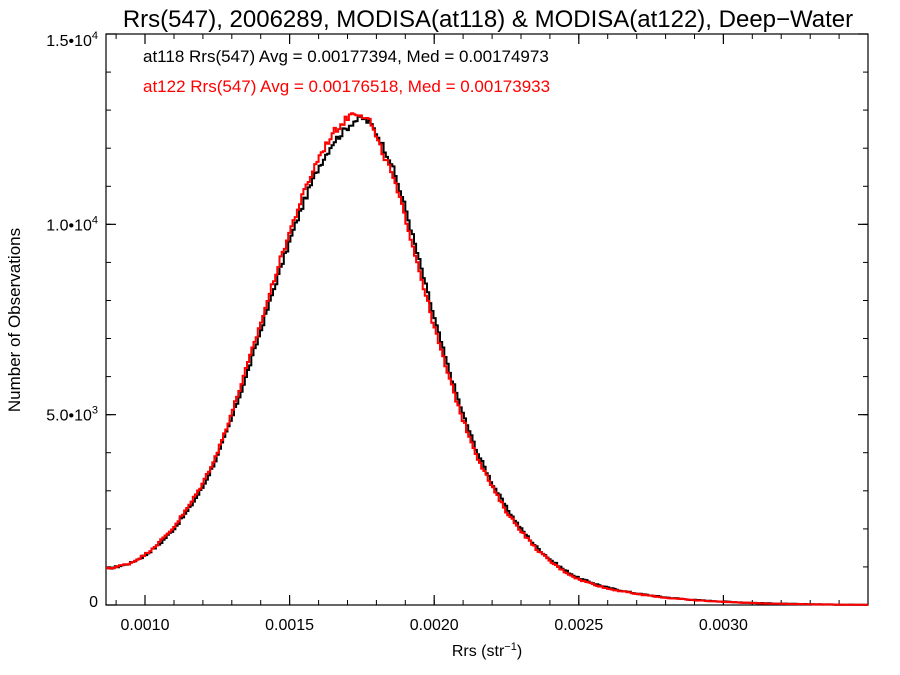 Image resolution: width=900 pixels, height=675 pixels. I want to click on y-tick-label: 1.0•104, so click(72, 224).